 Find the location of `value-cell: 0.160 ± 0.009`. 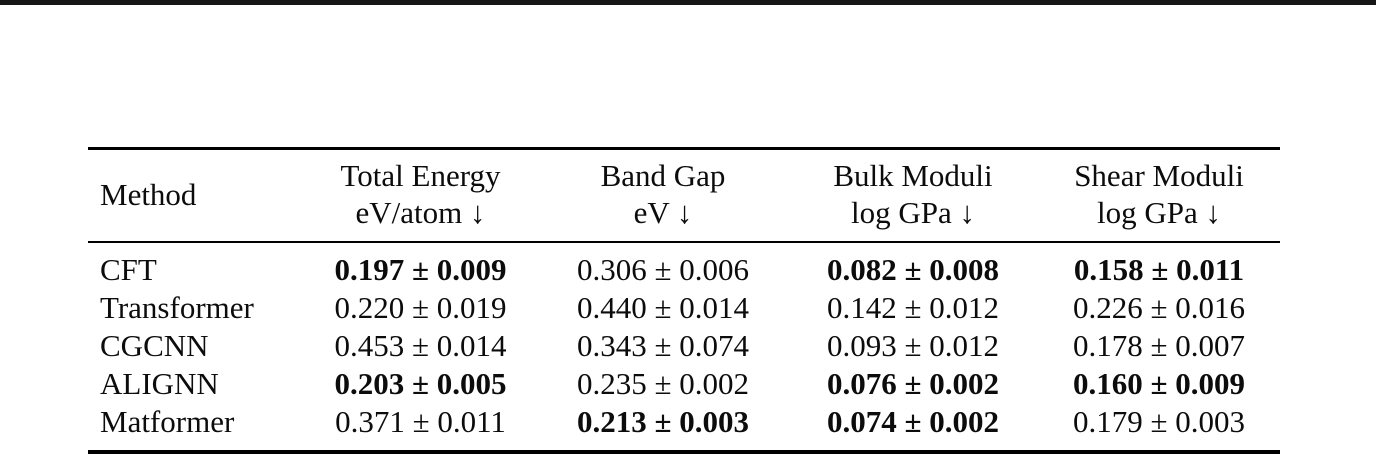

value-cell: 0.160 ± 0.009 is located at coordinates (1158, 383).